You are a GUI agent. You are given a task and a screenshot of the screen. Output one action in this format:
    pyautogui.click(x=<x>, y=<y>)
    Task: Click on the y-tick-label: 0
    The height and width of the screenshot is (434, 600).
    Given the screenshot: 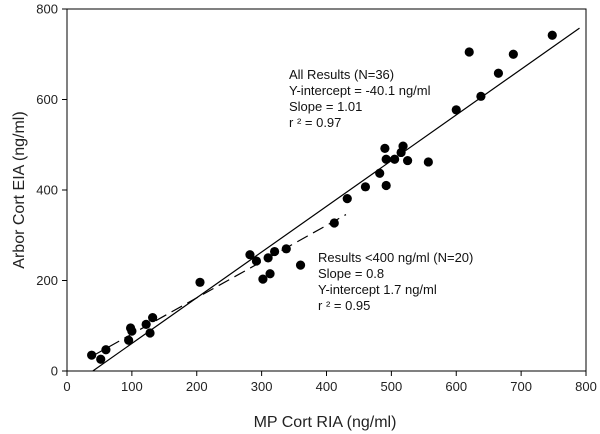 What is the action you would take?
    pyautogui.click(x=54, y=371)
    